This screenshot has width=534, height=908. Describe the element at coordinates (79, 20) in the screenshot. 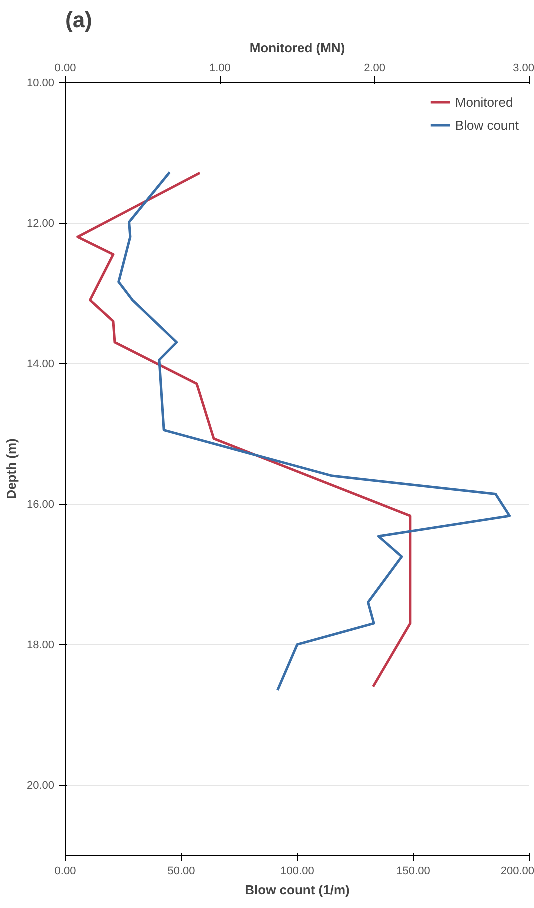

I see `chart-title: (a)` at that location.